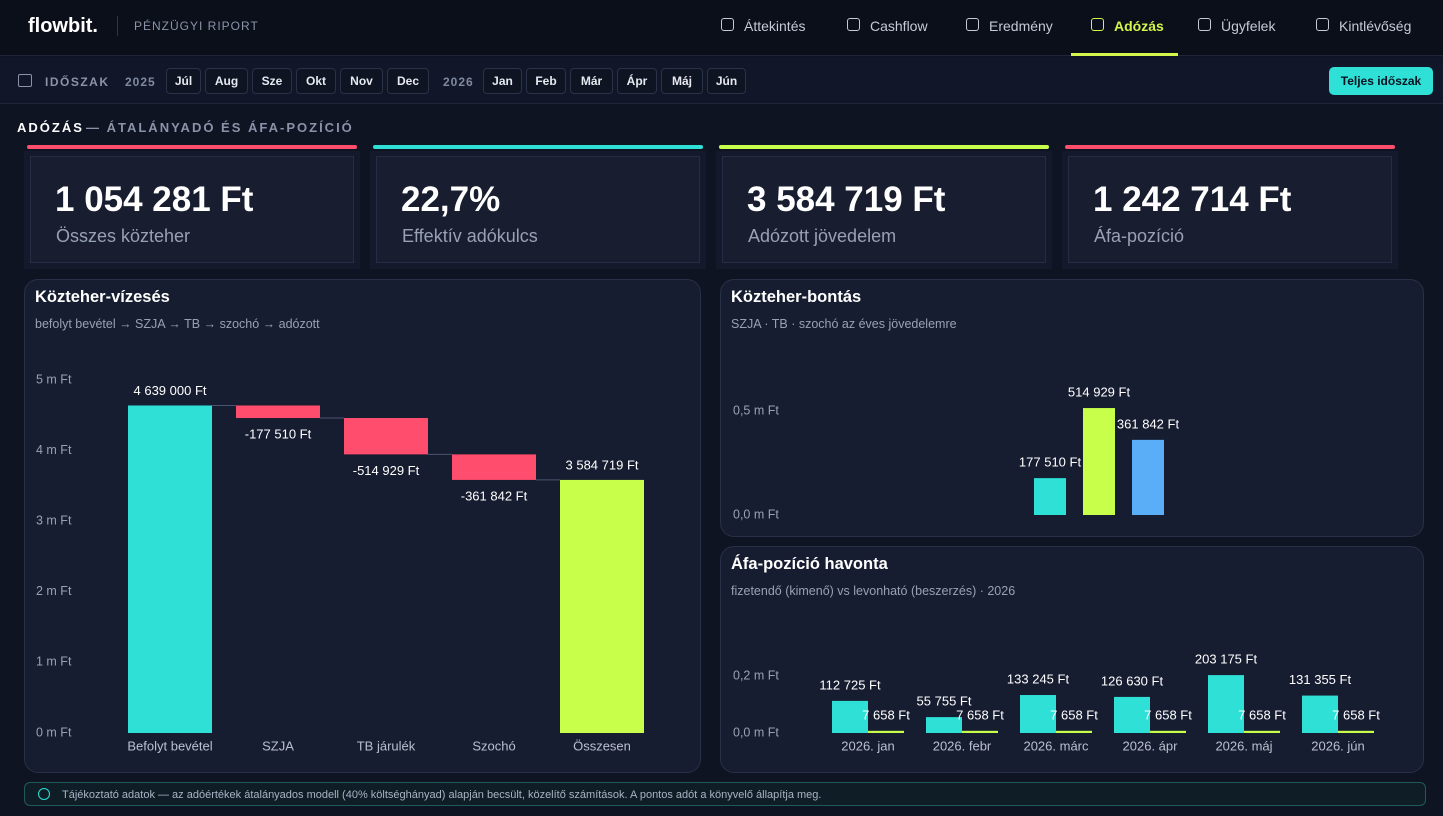  Describe the element at coordinates (154, 199) in the screenshot. I see `kpi-value: 1 054 281 Ft` at that location.